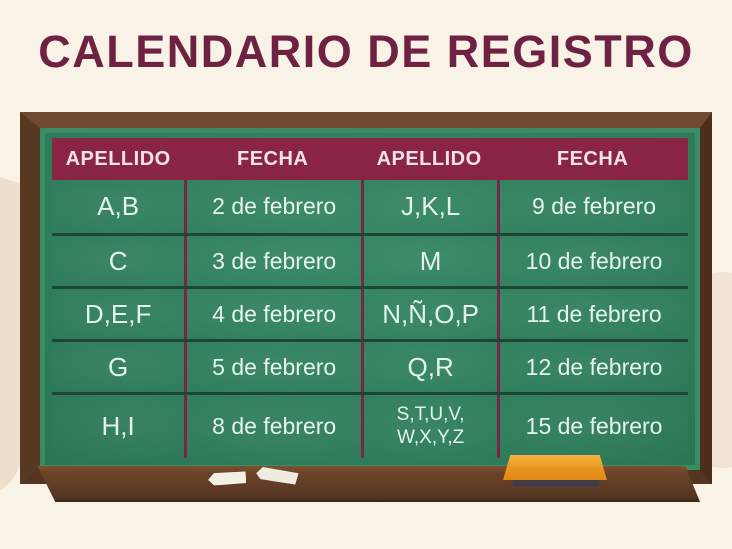 The image size is (732, 549). What do you see at coordinates (118, 314) in the screenshot?
I see `cell-apellido: D,E,F` at bounding box center [118, 314].